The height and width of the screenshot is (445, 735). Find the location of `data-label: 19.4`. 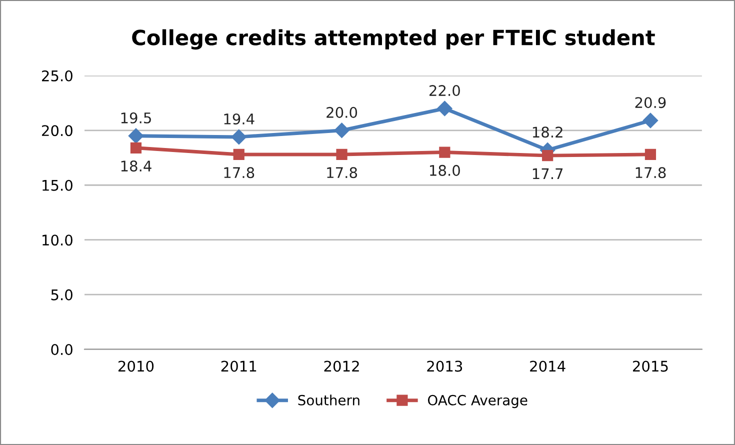

data-label: 19.4 is located at coordinates (239, 119).